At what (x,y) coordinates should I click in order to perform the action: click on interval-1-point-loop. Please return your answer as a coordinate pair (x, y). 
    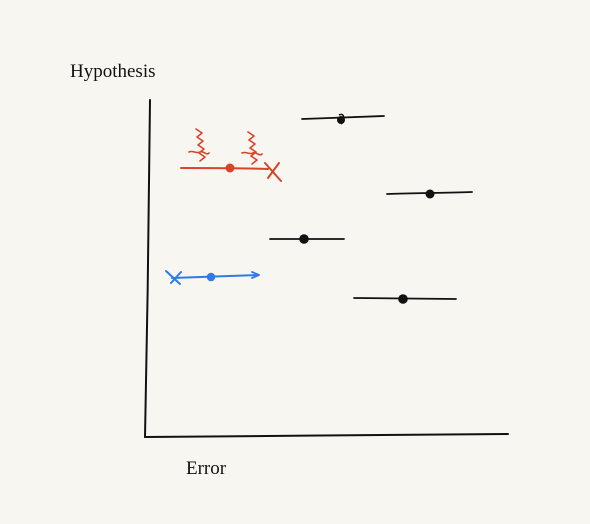
    Looking at the image, I should click on (341, 119).